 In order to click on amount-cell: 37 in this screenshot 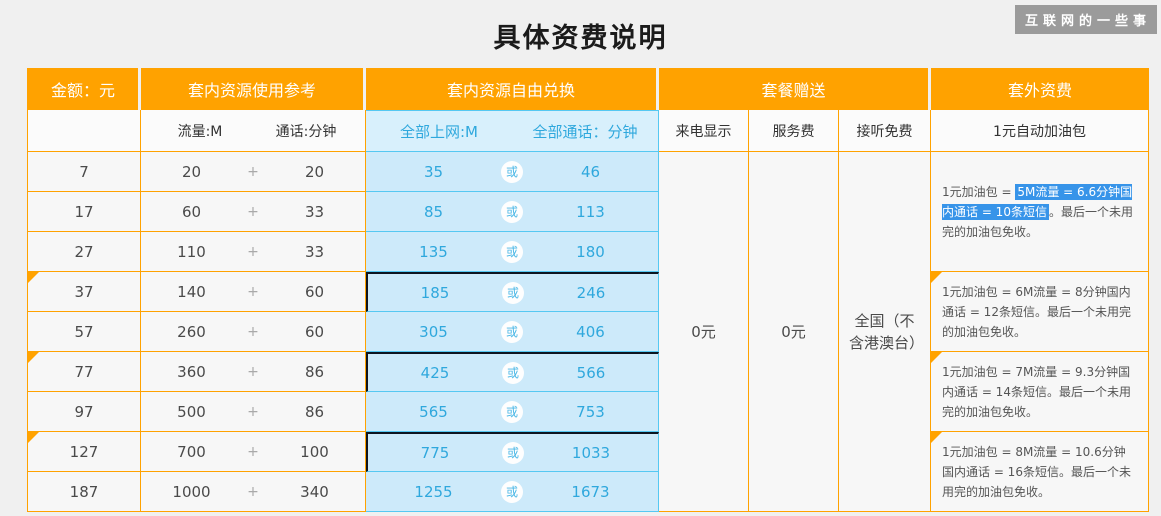, I will do `click(84, 292)`.